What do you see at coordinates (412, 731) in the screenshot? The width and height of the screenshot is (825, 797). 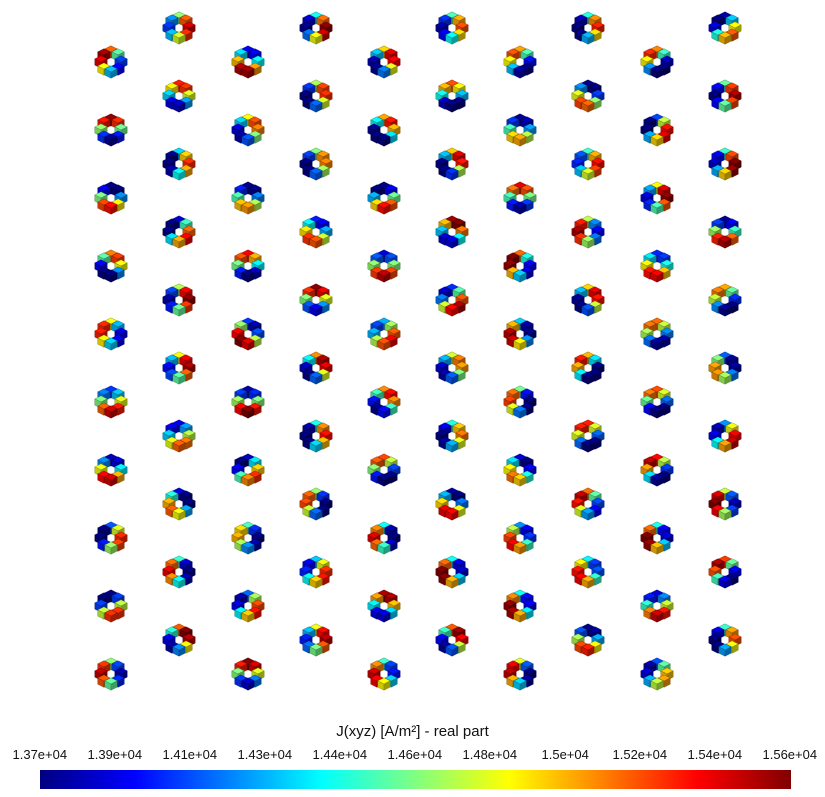 I see `colorbar-title: J(xyz) [A/m²] - real part` at bounding box center [412, 731].